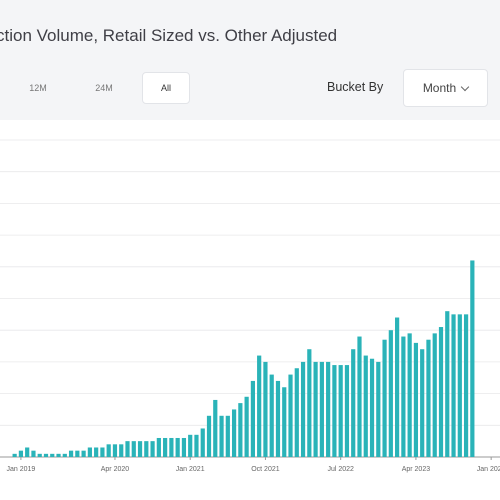 The height and width of the screenshot is (500, 500). I want to click on chevron-down-icon, so click(465, 86).